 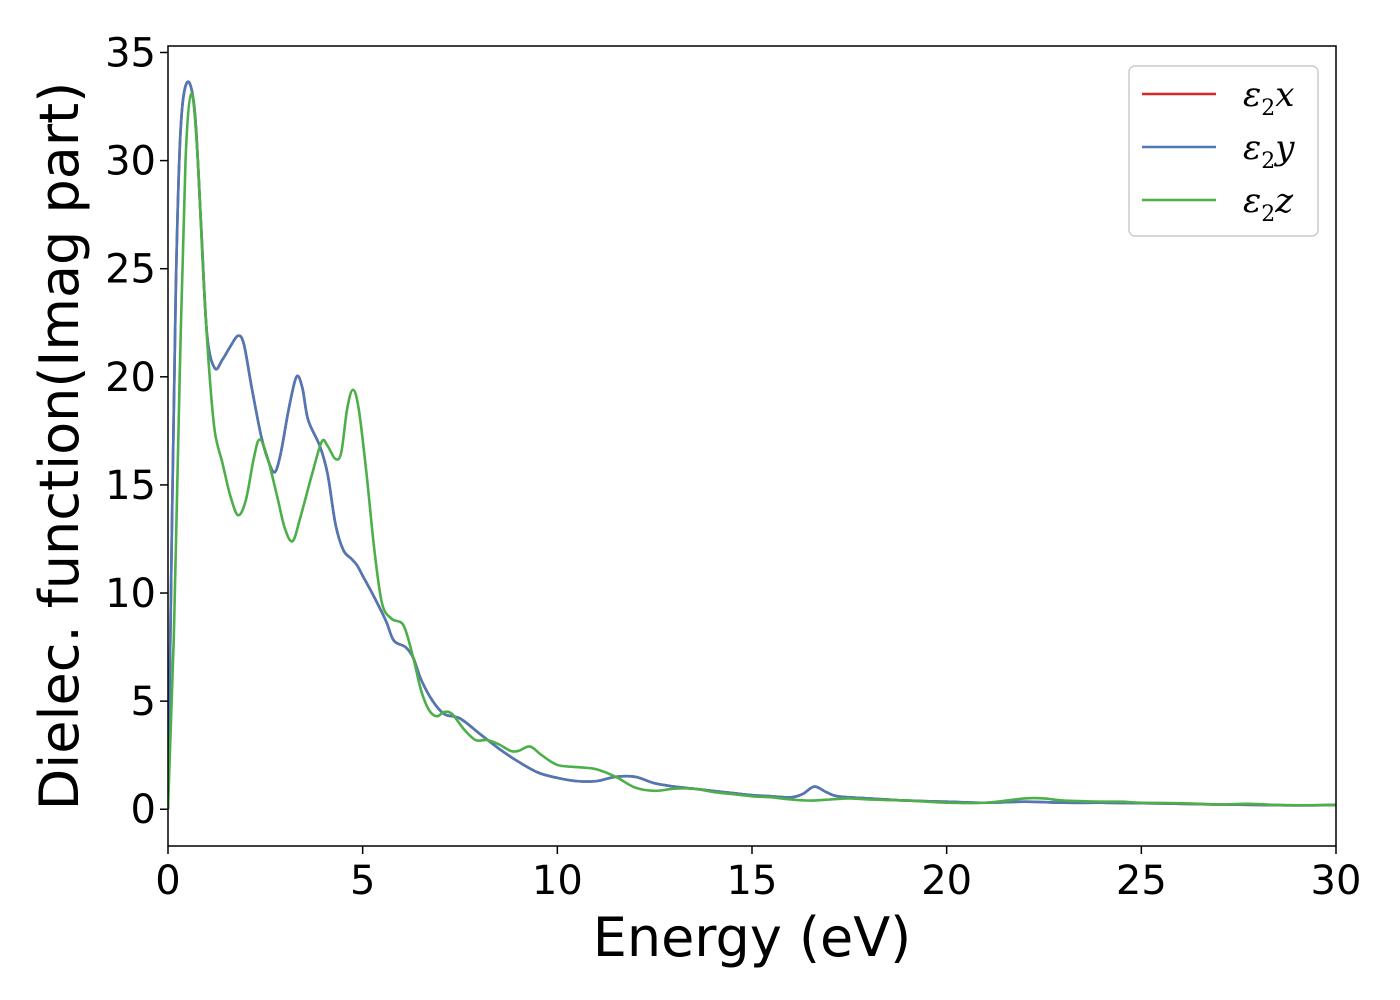 I want to click on y-axis-label: Dielec. function(Imag part), so click(x=59, y=446).